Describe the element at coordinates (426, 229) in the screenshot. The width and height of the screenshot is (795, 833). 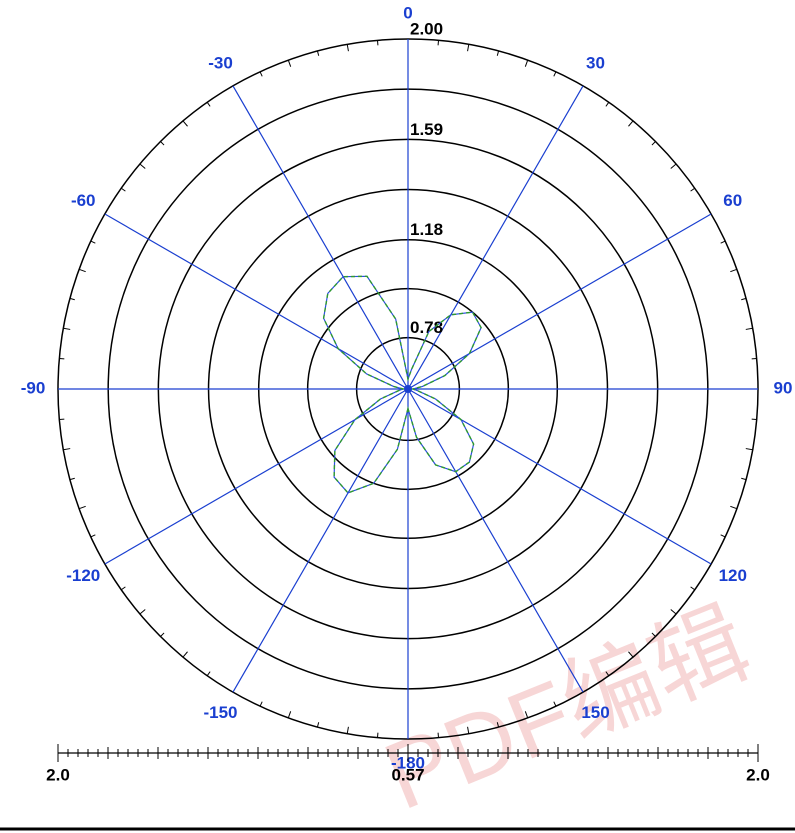
I see `ring-label: 1.18` at that location.